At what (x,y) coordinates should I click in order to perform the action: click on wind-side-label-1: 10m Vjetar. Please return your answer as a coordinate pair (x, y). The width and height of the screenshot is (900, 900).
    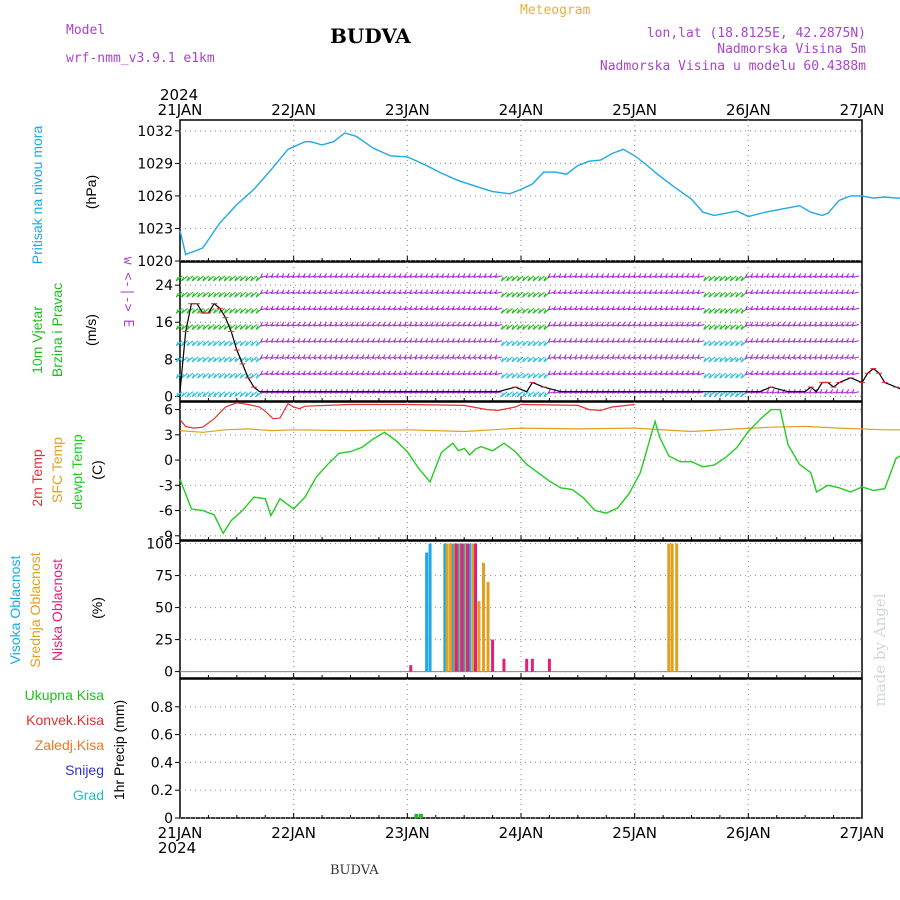
    Looking at the image, I should click on (37, 340).